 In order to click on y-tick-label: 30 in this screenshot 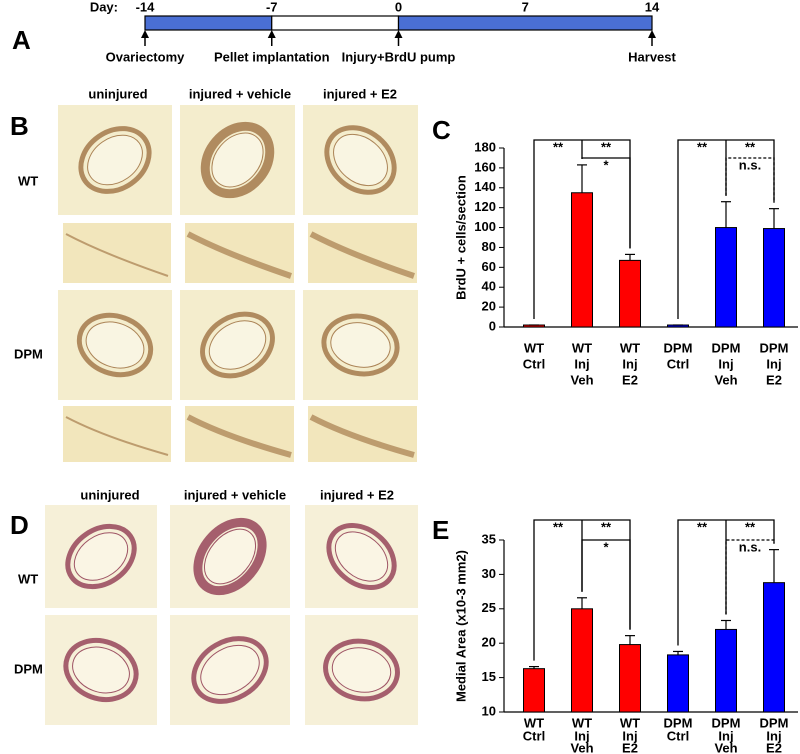, I will do `click(489, 573)`.